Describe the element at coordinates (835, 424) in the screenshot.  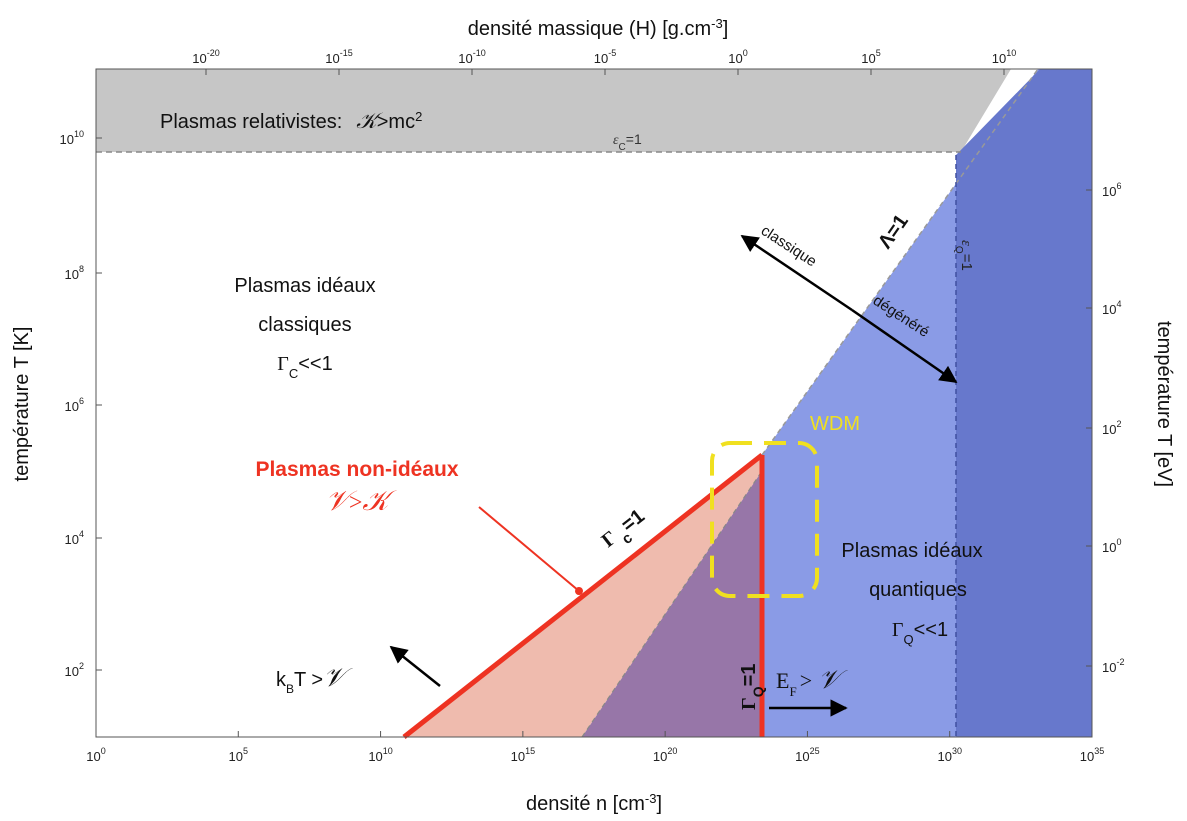
I see `wdm-label: WDM` at that location.